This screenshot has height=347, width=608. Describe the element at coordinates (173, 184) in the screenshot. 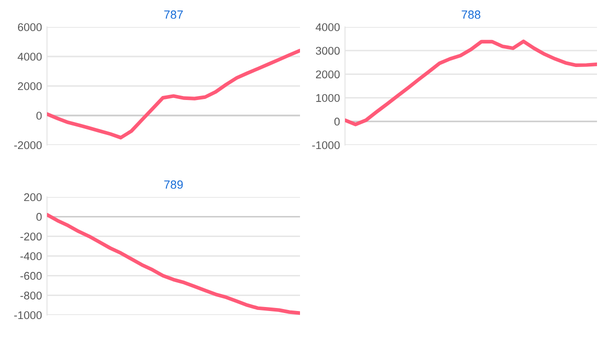

I see `chart-title: 789` at that location.